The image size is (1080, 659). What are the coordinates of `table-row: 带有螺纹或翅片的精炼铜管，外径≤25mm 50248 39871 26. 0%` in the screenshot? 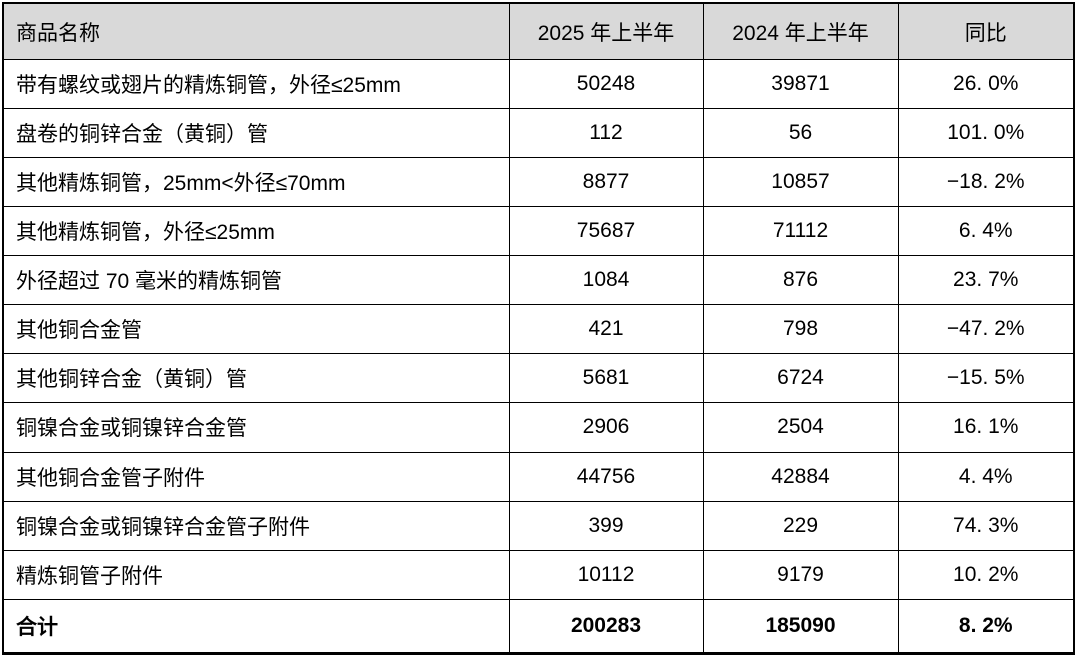 It's located at (538, 84).